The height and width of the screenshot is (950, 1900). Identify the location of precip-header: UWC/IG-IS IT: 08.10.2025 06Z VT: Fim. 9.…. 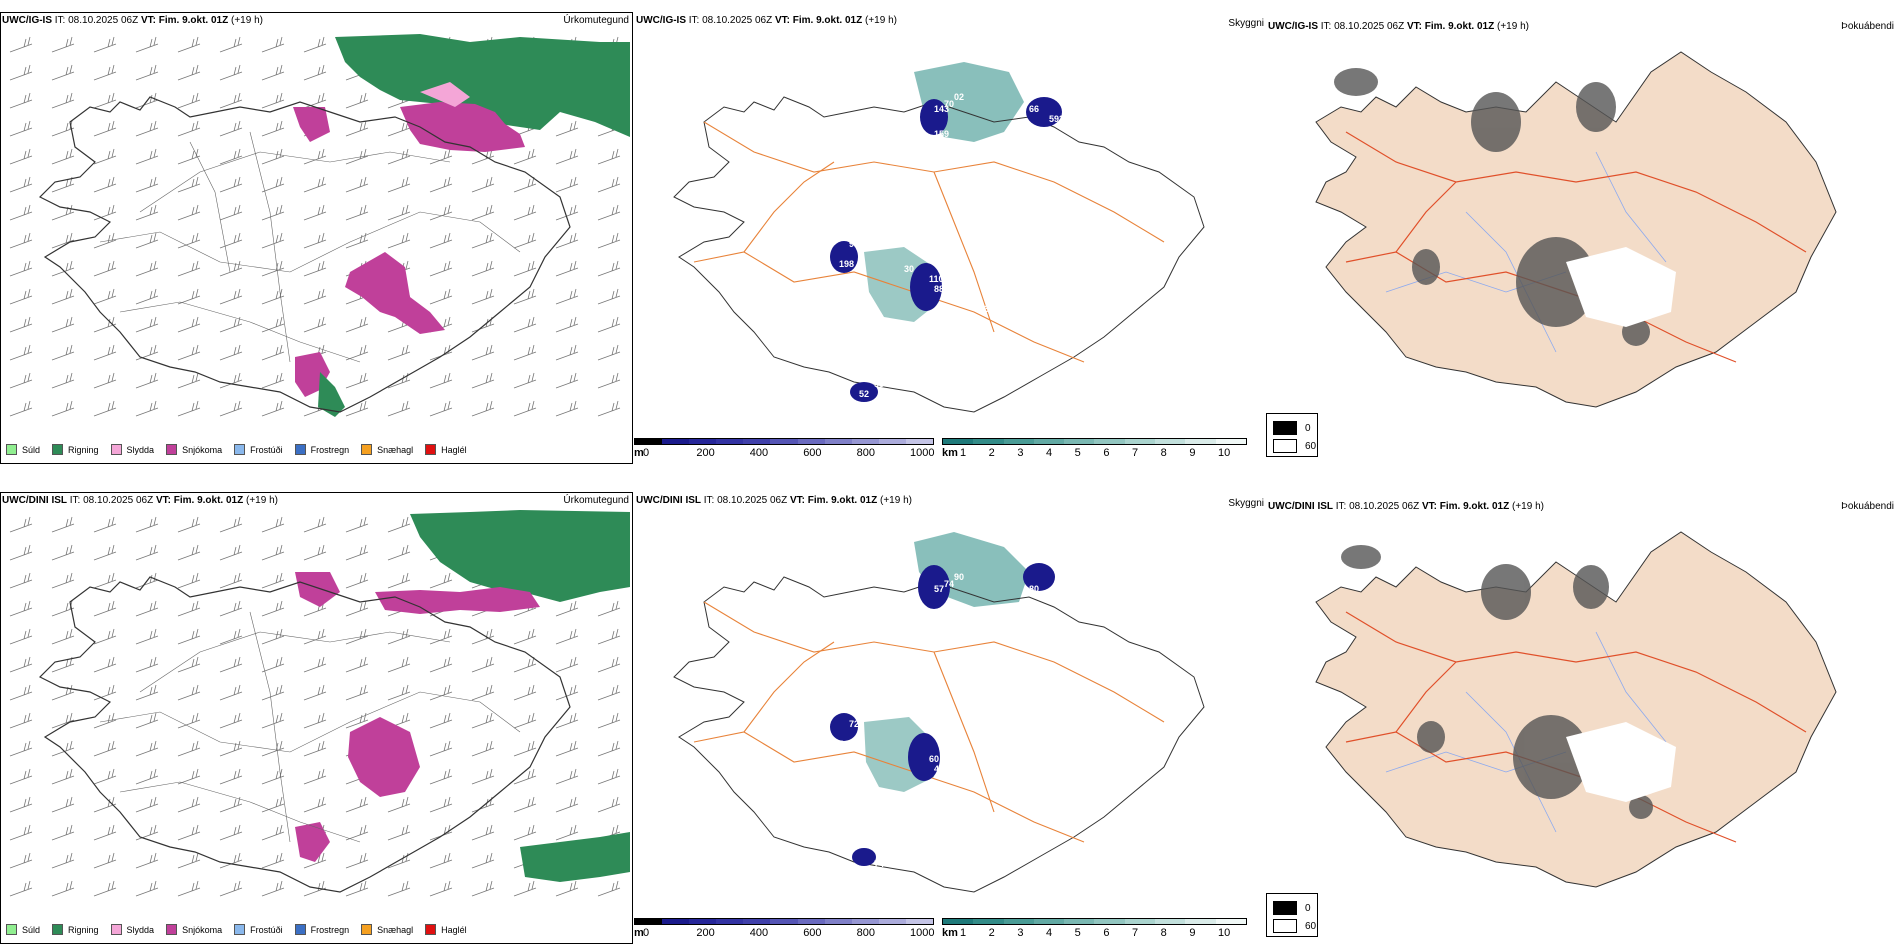
(132, 20).